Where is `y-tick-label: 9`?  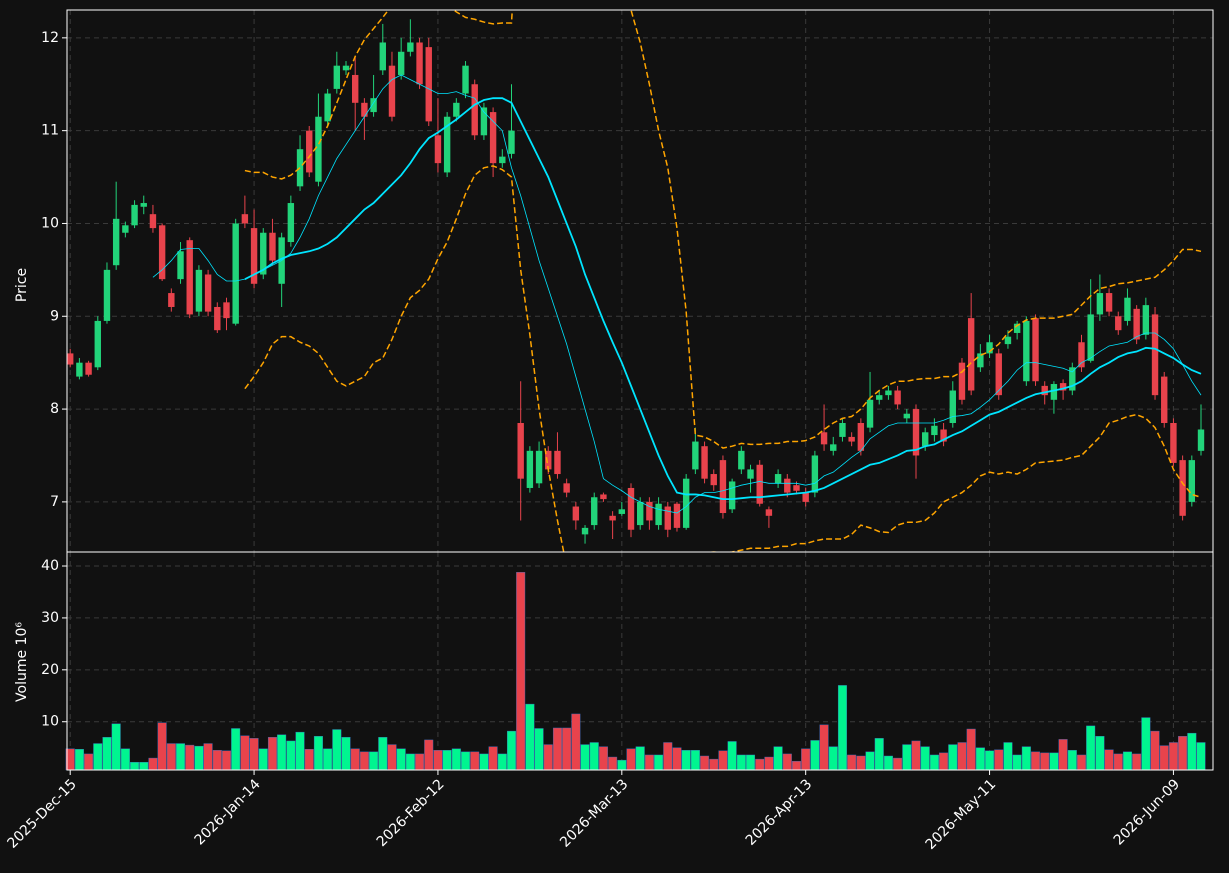
y-tick-label: 9 is located at coordinates (54, 316).